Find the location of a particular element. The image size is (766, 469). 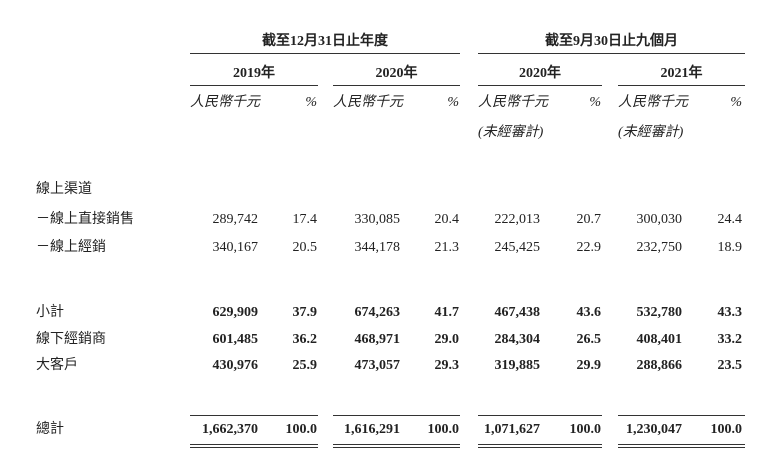

cell: 43.3 is located at coordinates (730, 312).